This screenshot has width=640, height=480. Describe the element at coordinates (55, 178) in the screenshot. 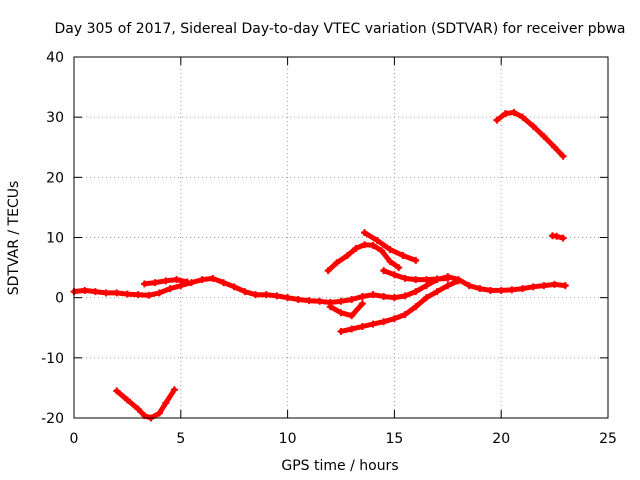

I see `y-tick-label: 20` at that location.